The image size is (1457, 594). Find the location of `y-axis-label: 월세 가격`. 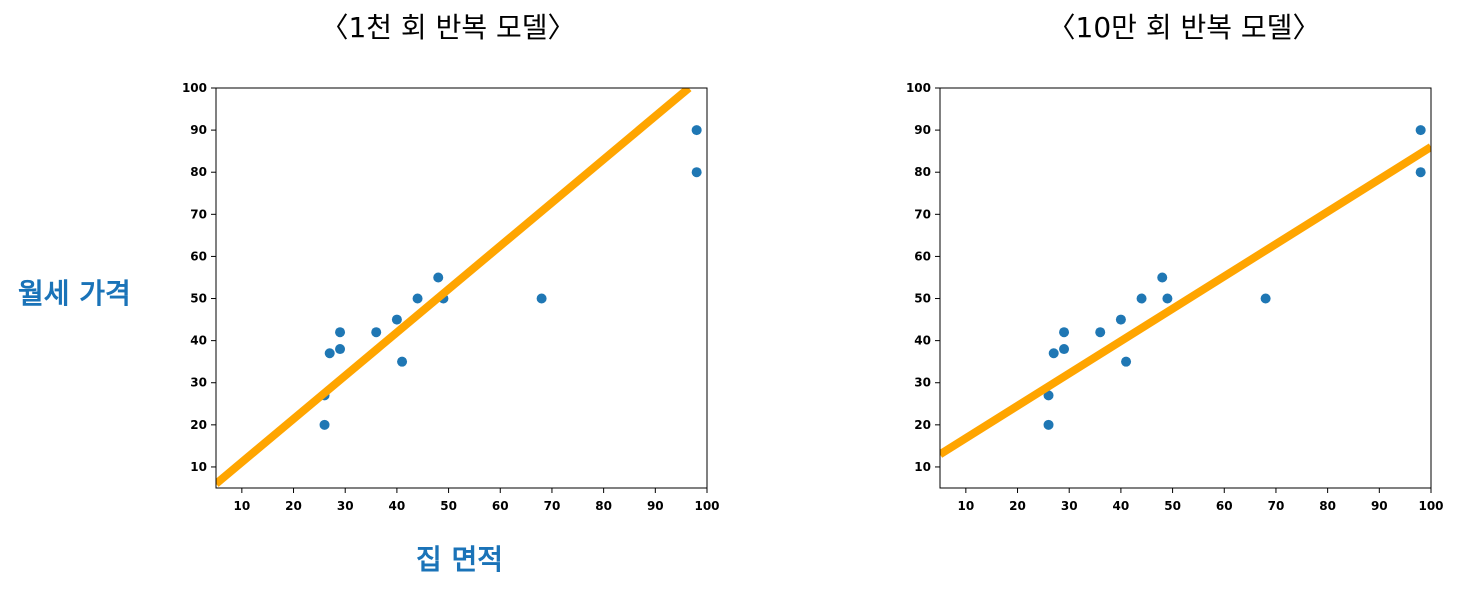

y-axis-label: 월세 가격 is located at coordinates (74, 293).